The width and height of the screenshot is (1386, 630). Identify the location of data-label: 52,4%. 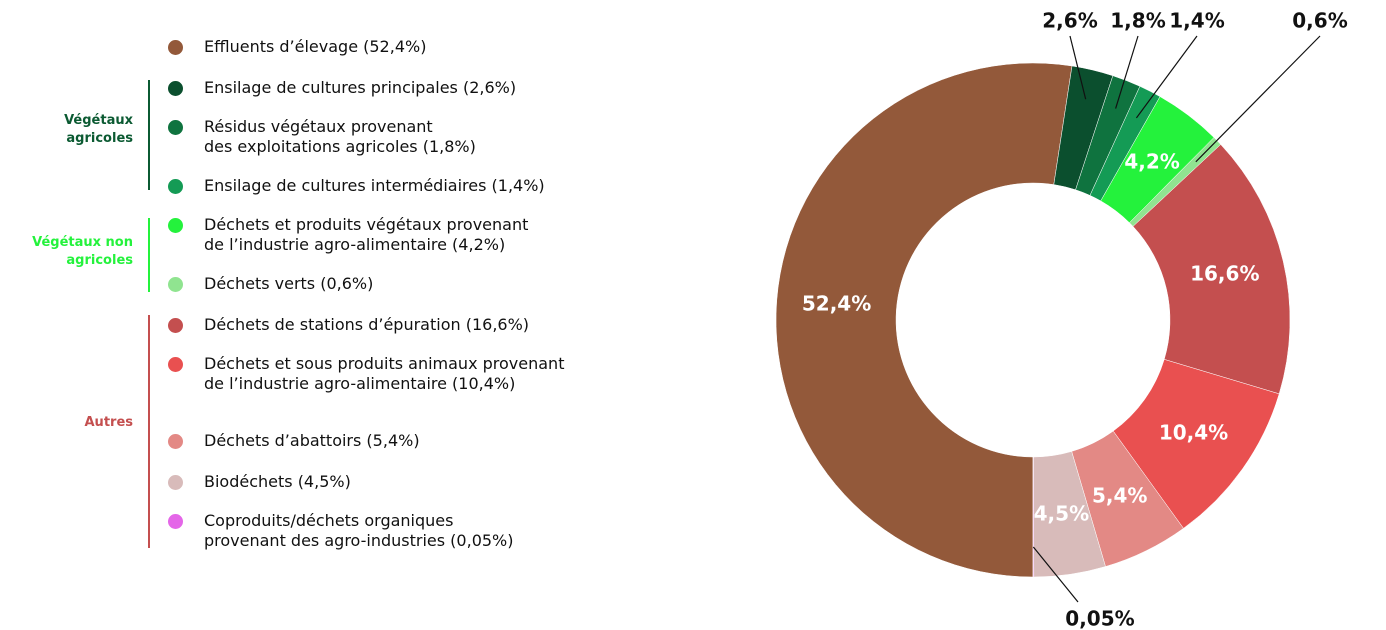
(836, 303).